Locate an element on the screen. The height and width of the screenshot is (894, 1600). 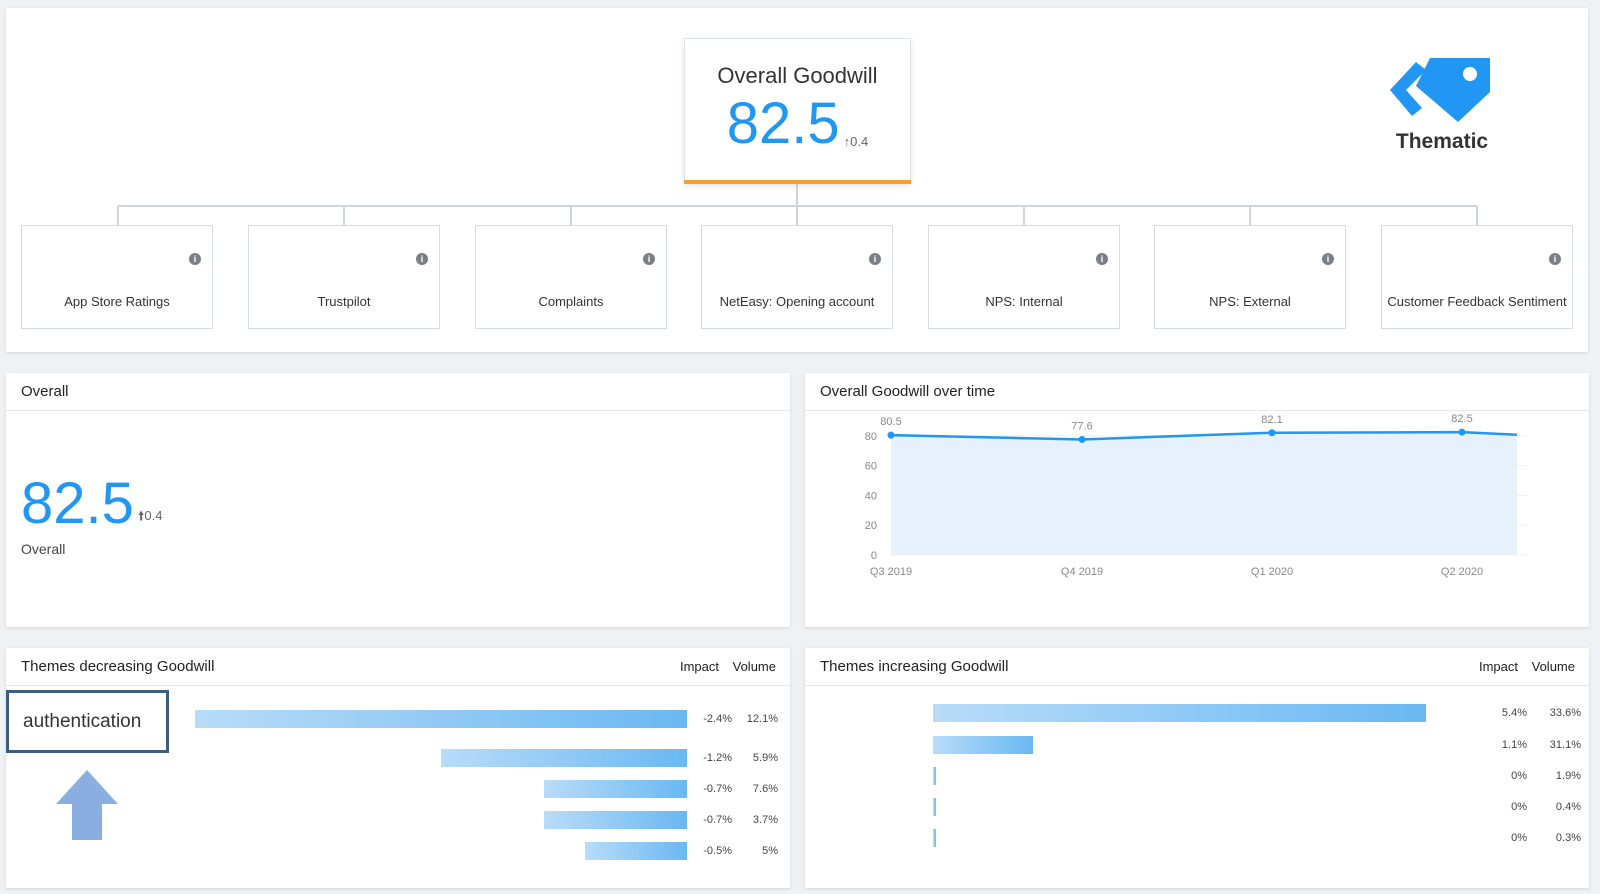
x-tick-label: Q4 2019 is located at coordinates (1082, 572).